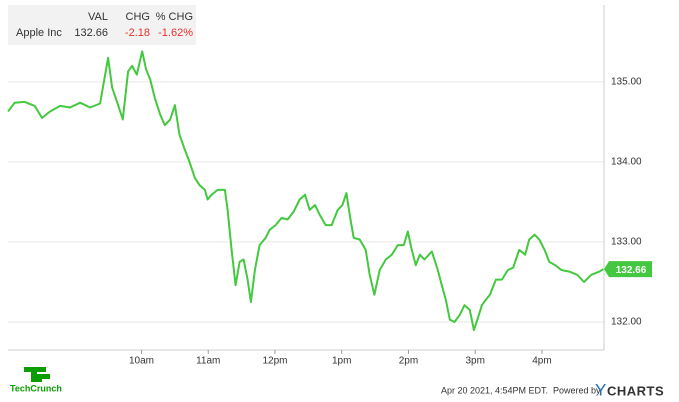 This screenshot has width=679, height=402. I want to click on series-name: Apple Inc, so click(39, 33).